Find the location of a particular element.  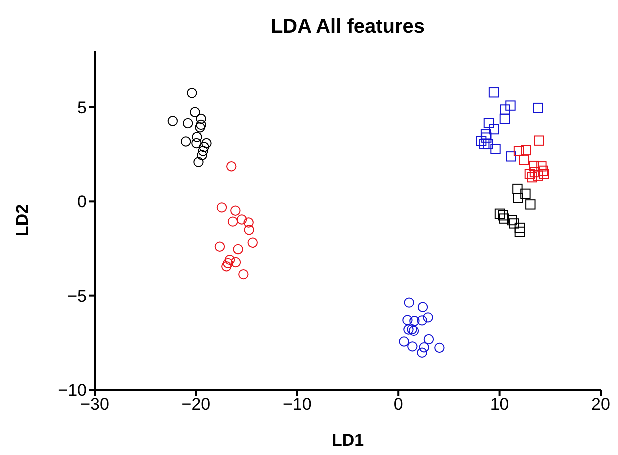

y-tick-label: −5 is located at coordinates (77, 296).